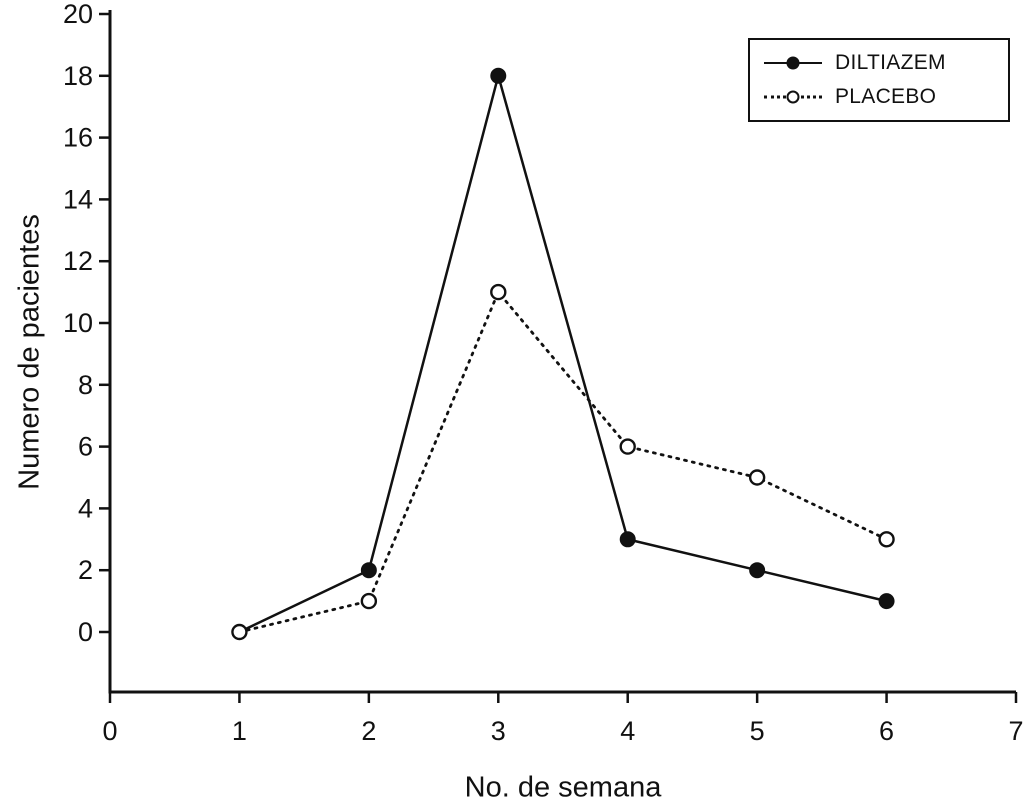  I want to click on y-tick-label: 16, so click(78, 138).